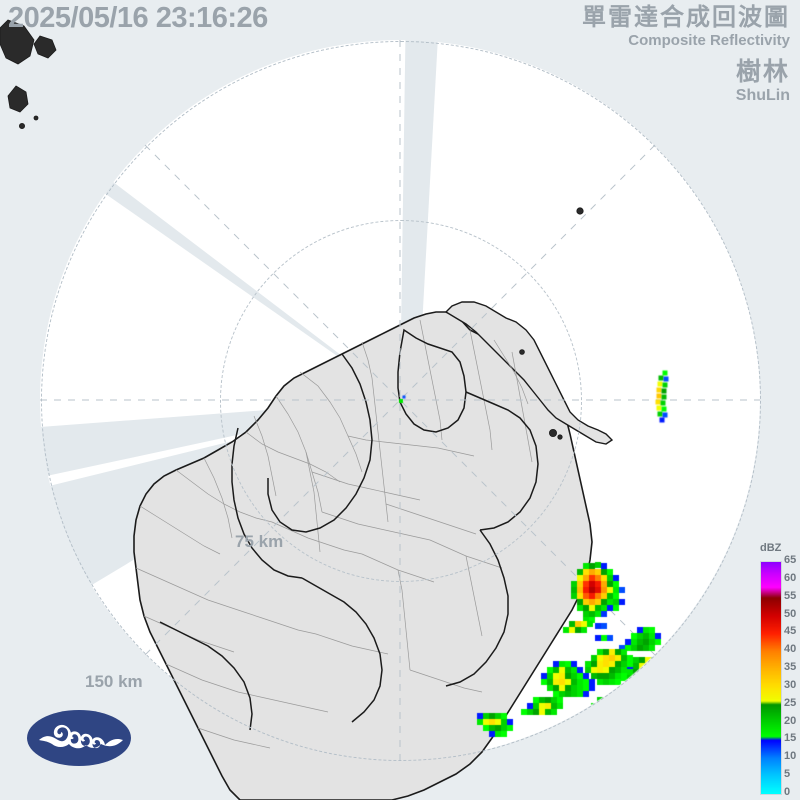 The height and width of the screenshot is (800, 800). What do you see at coordinates (790, 631) in the screenshot?
I see `dbz-tick-45: 45` at bounding box center [790, 631].